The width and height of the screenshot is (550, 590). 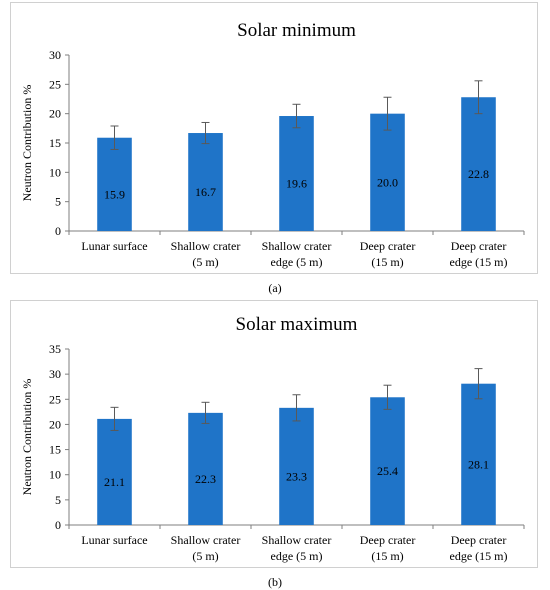 What do you see at coordinates (296, 476) in the screenshot?
I see `data-label: 23.3` at bounding box center [296, 476].